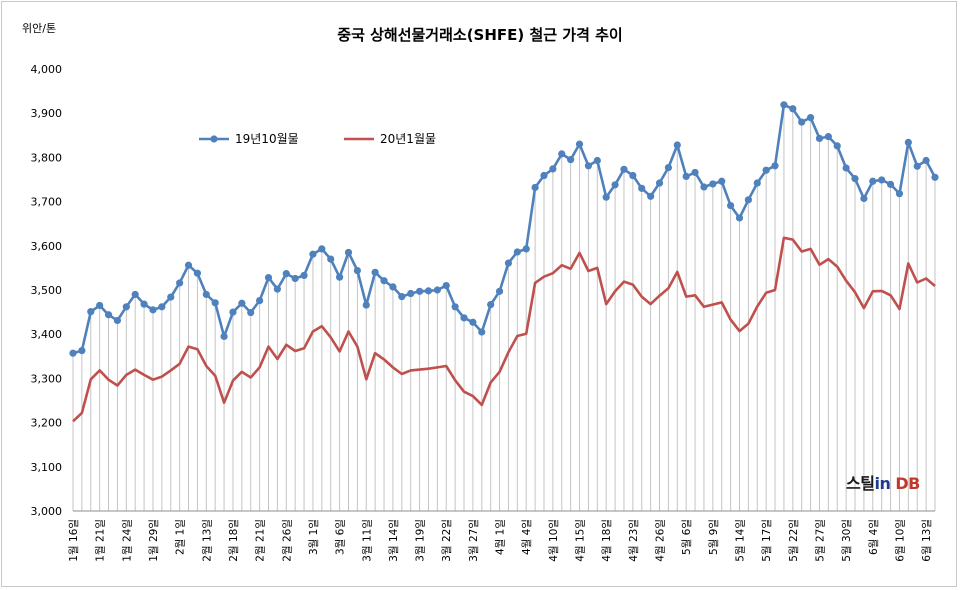 This screenshot has width=960, height=590. Describe the element at coordinates (47, 69) in the screenshot. I see `y-tick-label: 4,000` at that location.